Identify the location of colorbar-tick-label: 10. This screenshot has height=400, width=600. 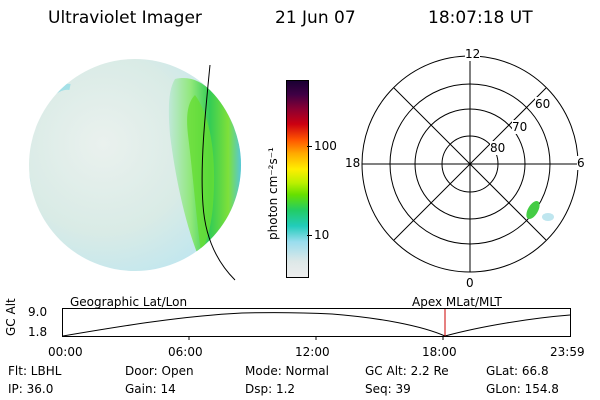
(322, 235).